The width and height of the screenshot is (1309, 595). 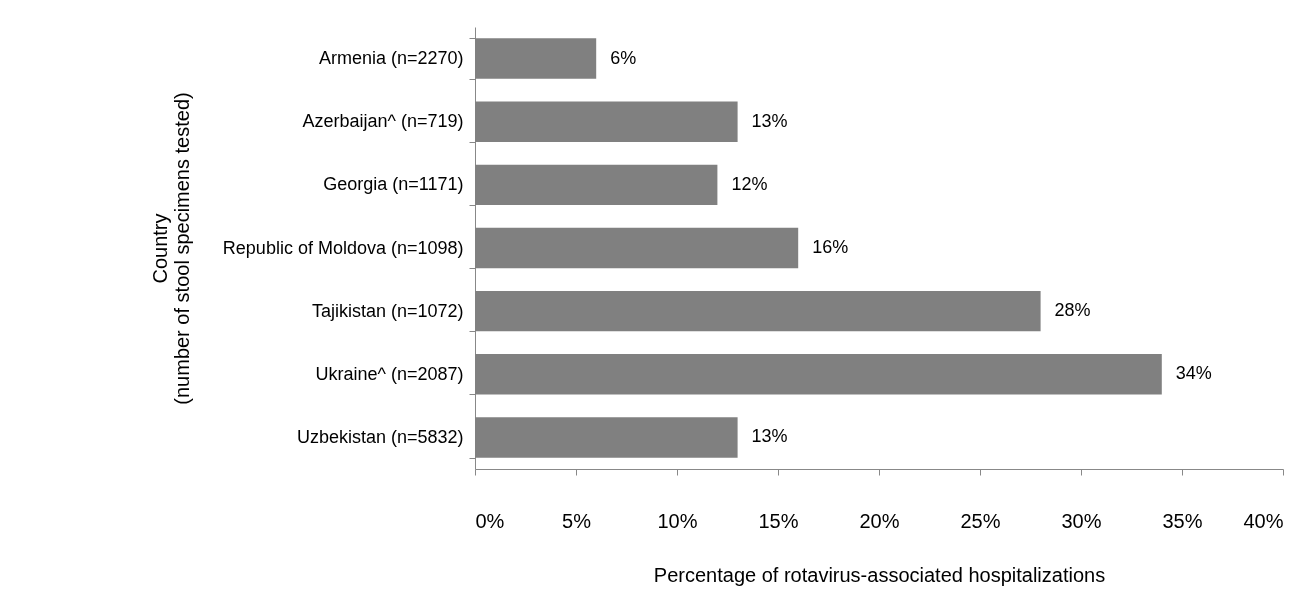 I want to click on x-tick-label: 10%, so click(x=677, y=520).